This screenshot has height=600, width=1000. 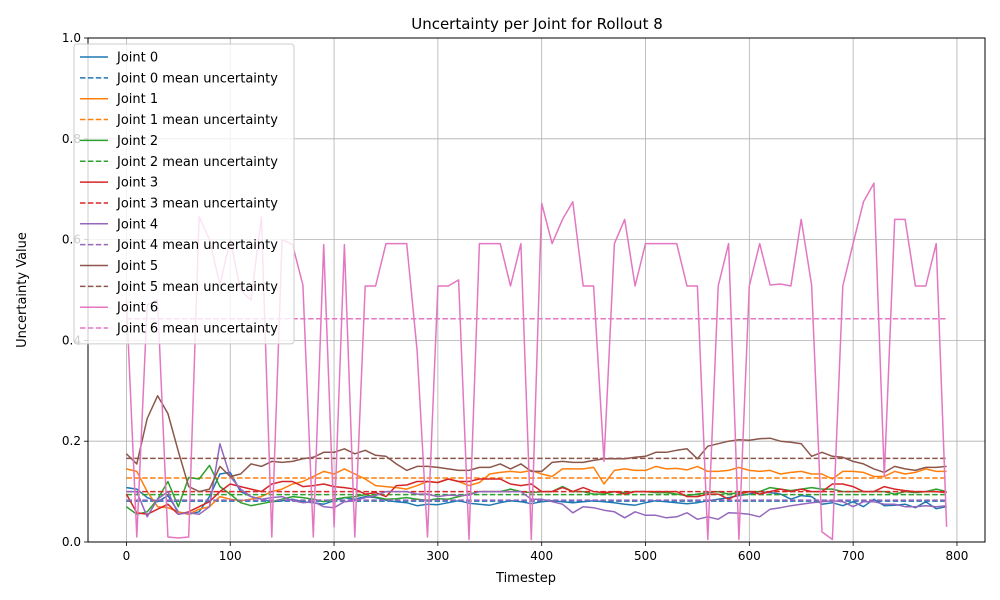 I want to click on y-tick-label: 0.2, so click(x=71, y=441).